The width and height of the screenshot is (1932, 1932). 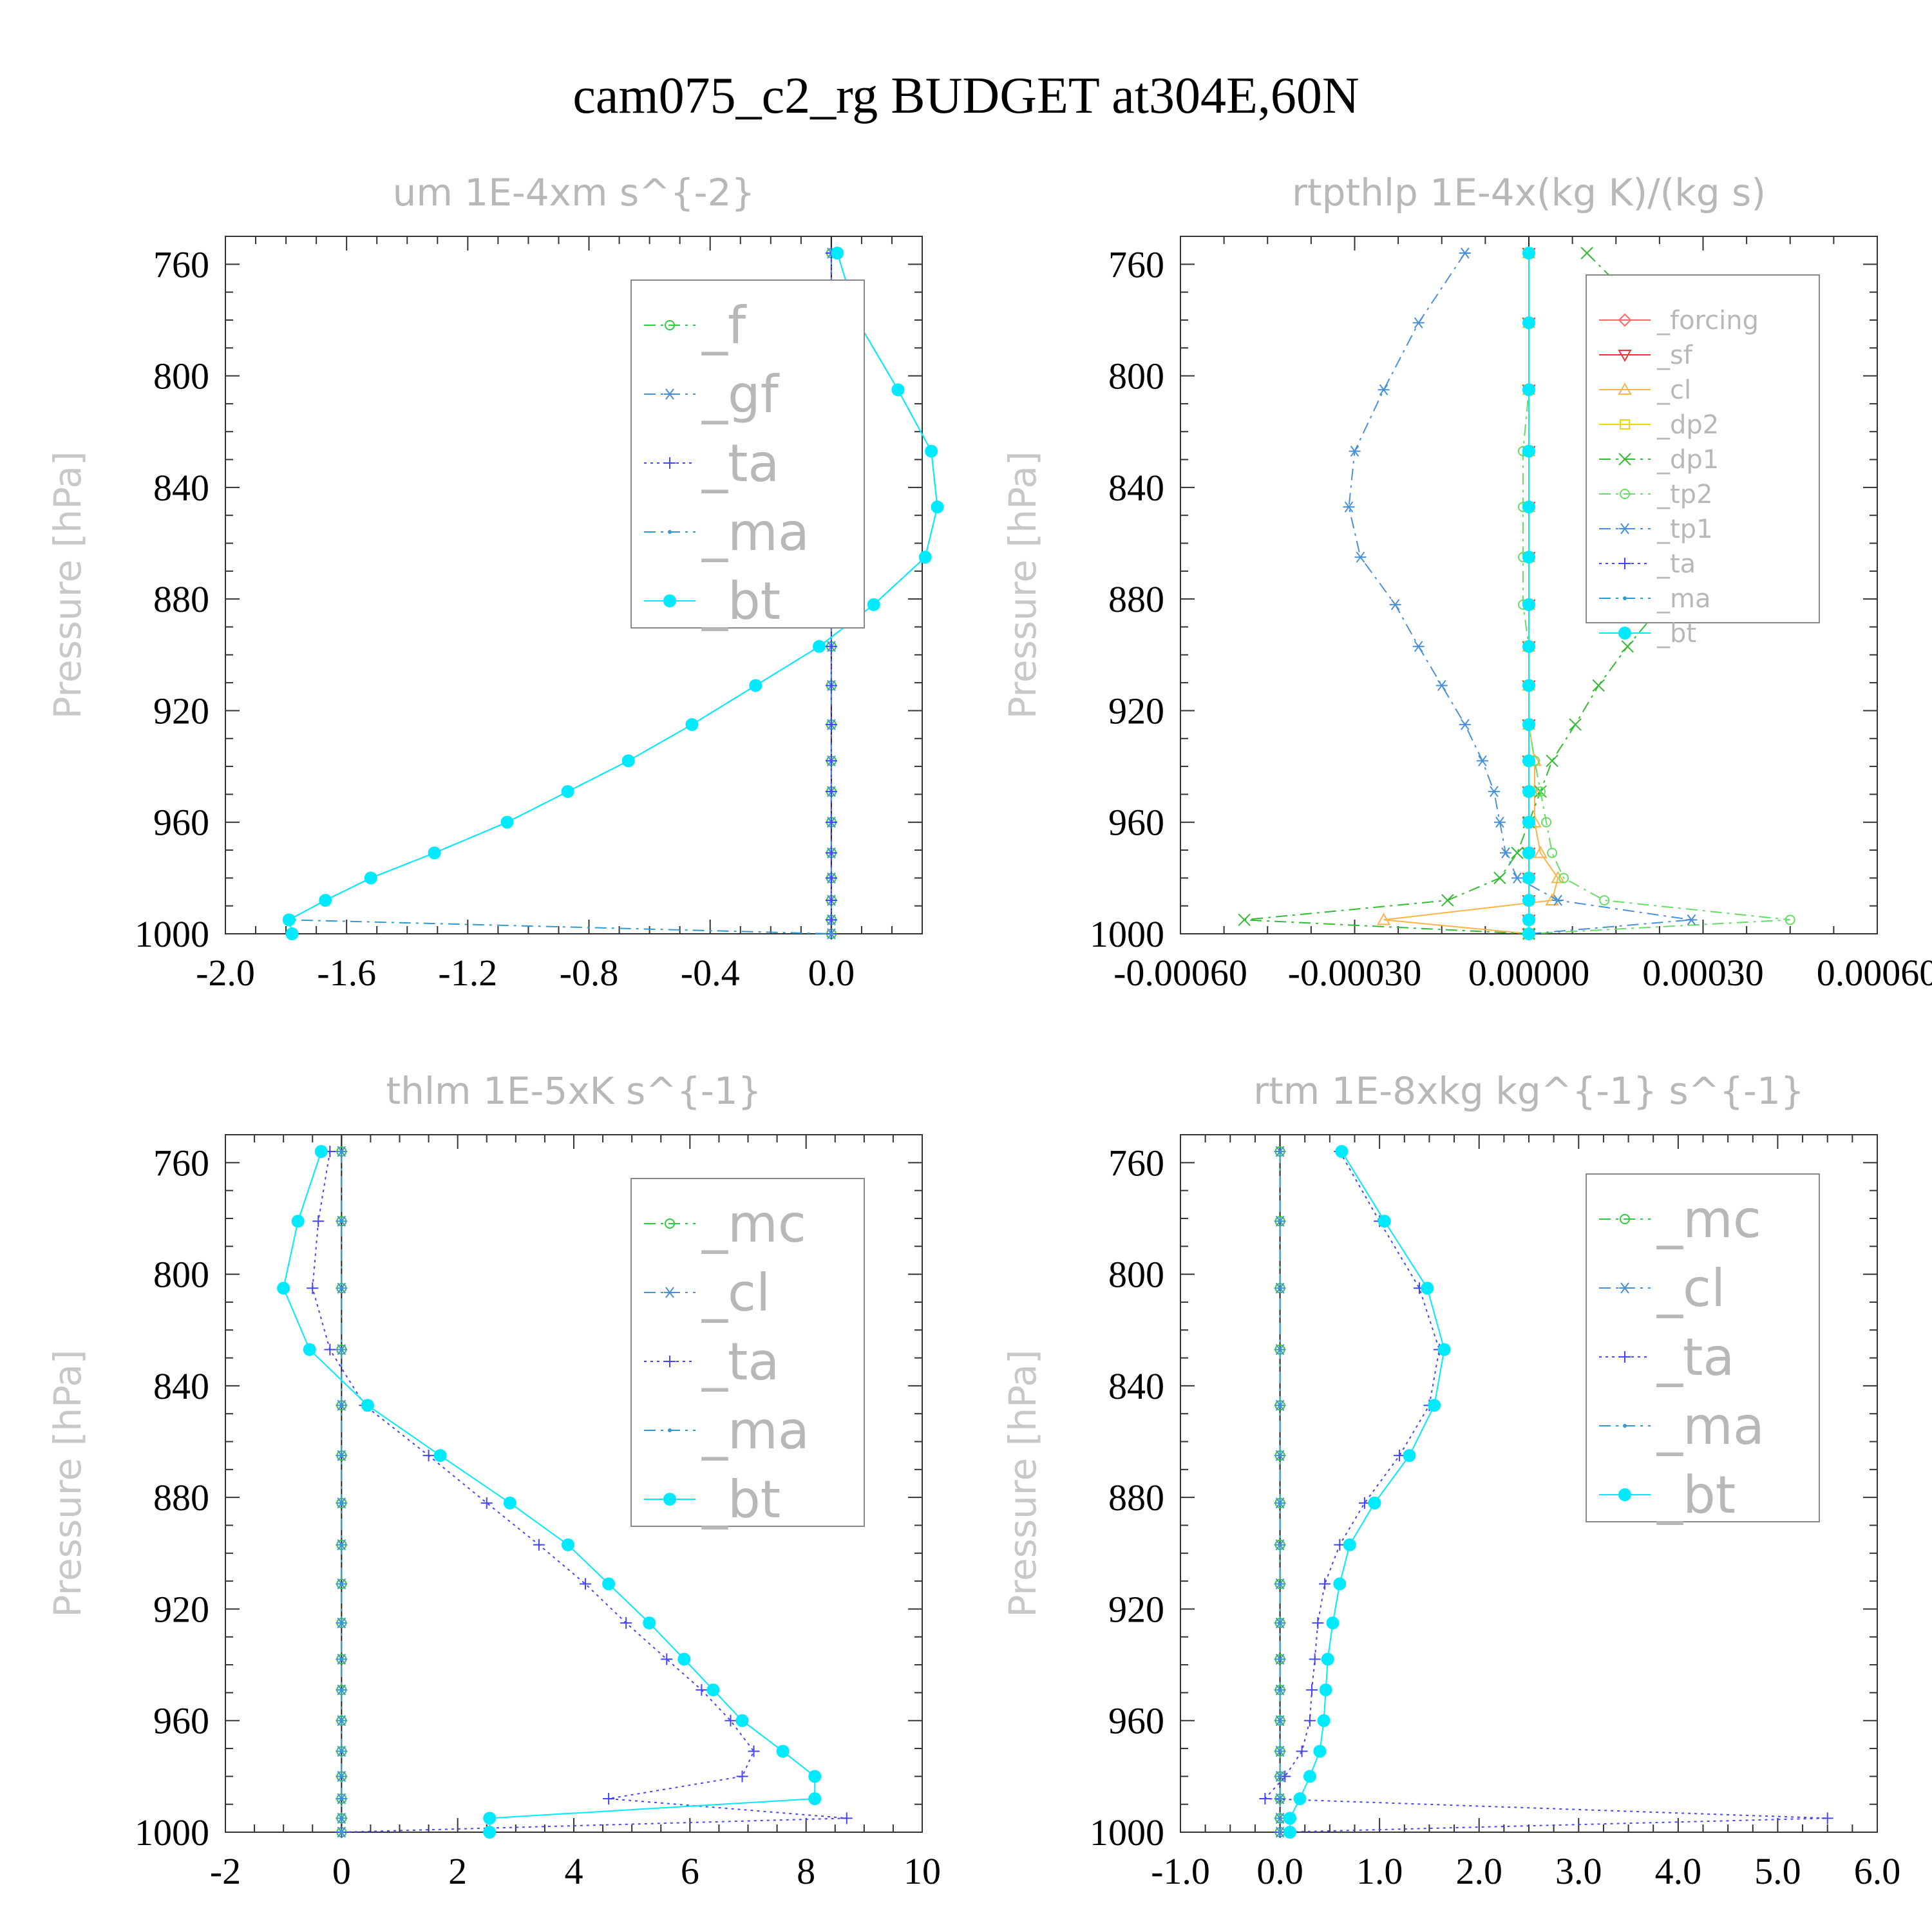 I want to click on x-tick-label: 2, so click(x=458, y=1871).